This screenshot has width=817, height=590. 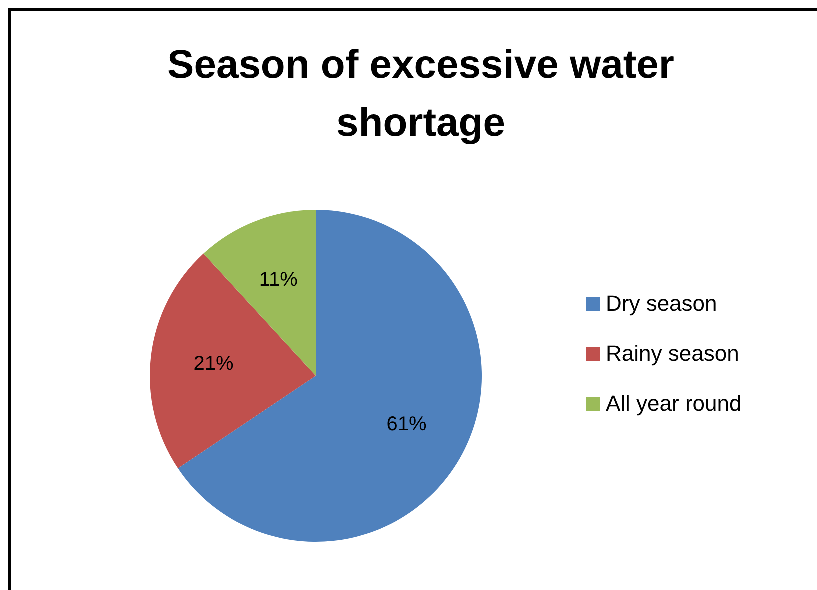 What do you see at coordinates (662, 304) in the screenshot?
I see `legend-label: Dry season` at bounding box center [662, 304].